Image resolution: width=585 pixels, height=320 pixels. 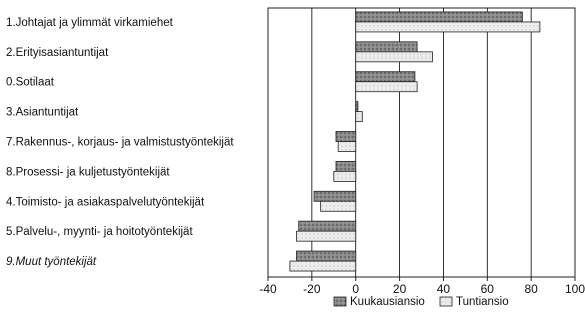 I want to click on category-label: 5.Palvelu-, myynti- ja hoitotyöntekijät, so click(x=99, y=232).